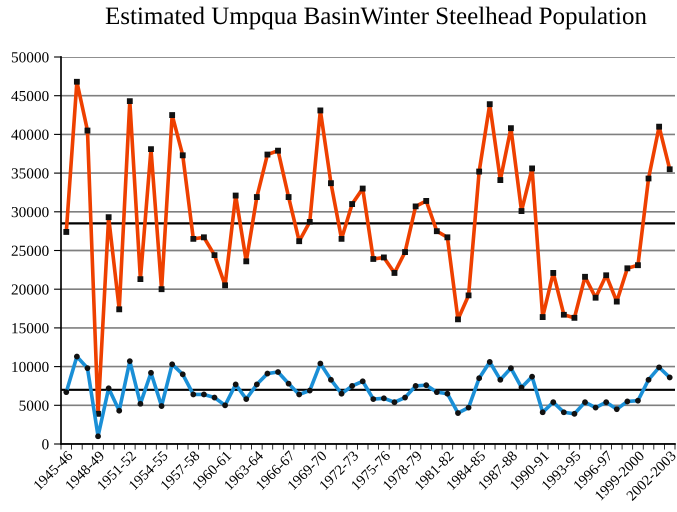 This screenshot has width=677, height=512. What do you see at coordinates (30, 96) in the screenshot?
I see `y-tick-label: 45000` at bounding box center [30, 96].